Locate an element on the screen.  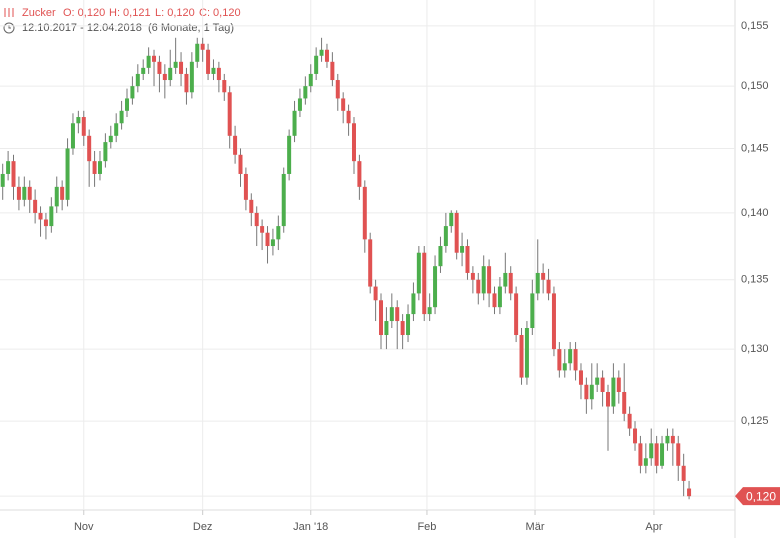
y-tick-label: 0,135 is located at coordinates (755, 280).